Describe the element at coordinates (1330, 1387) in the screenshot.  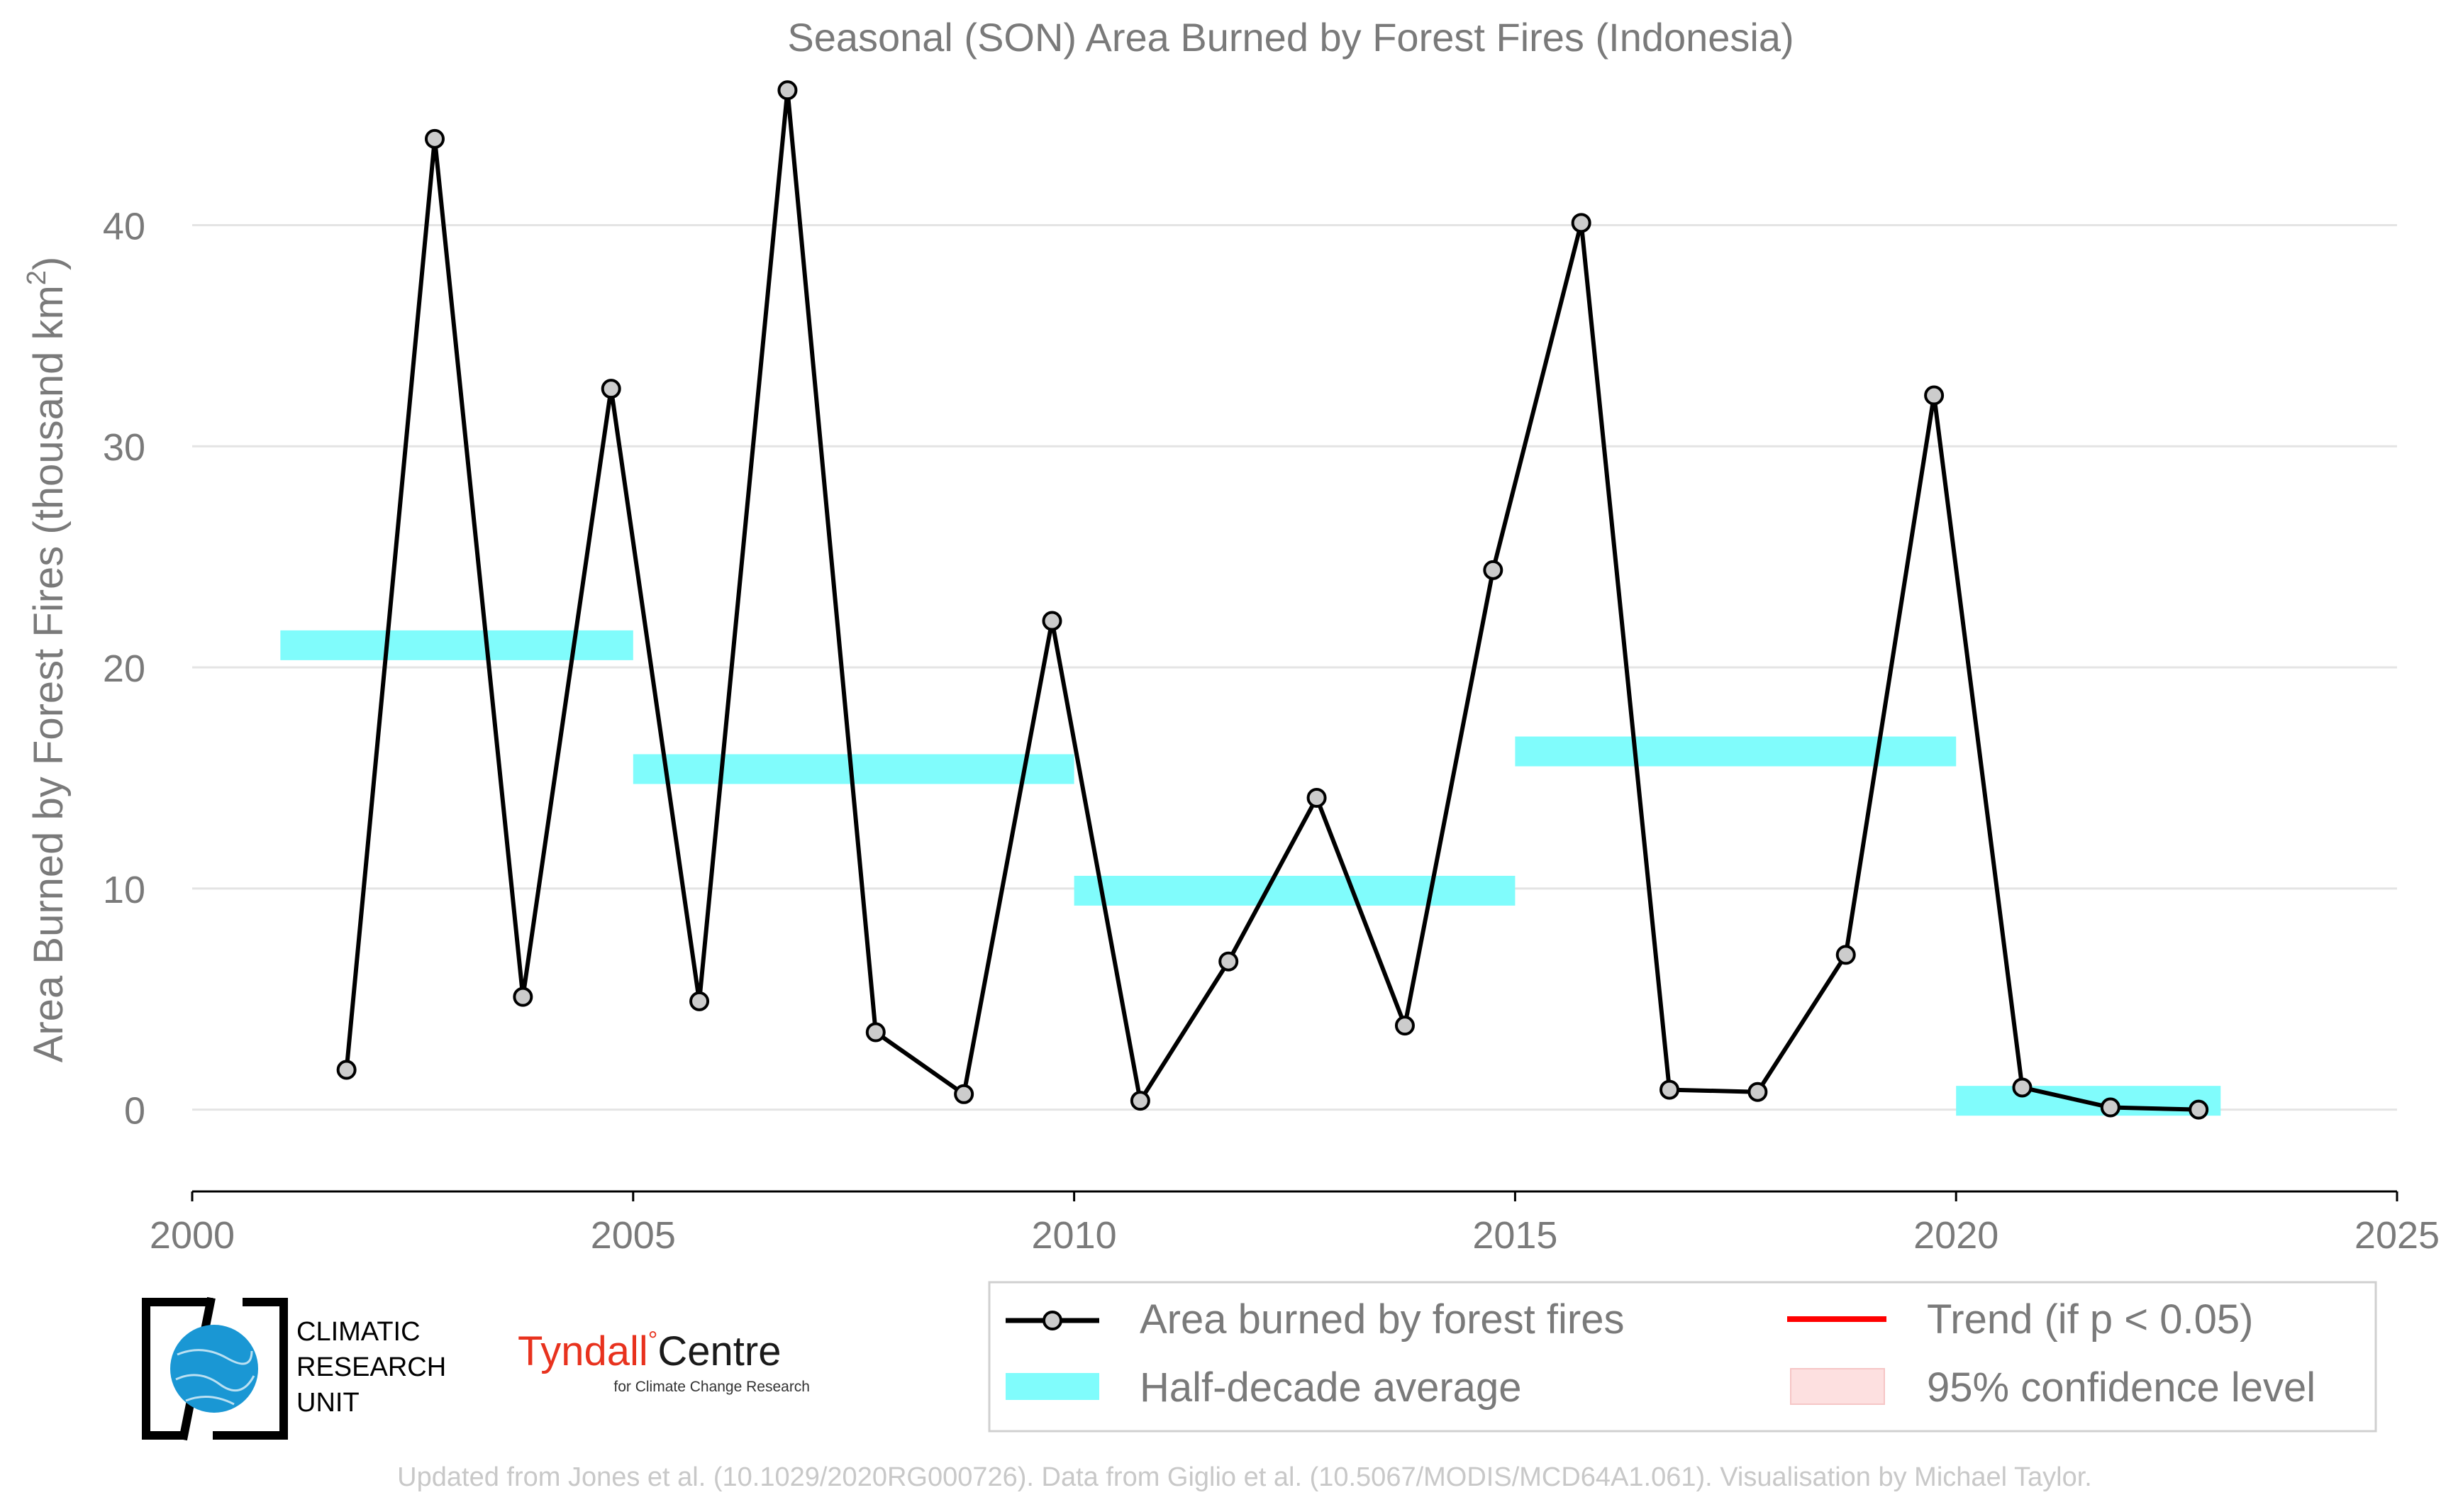
I see `legend-label-band: Half-decade average` at that location.